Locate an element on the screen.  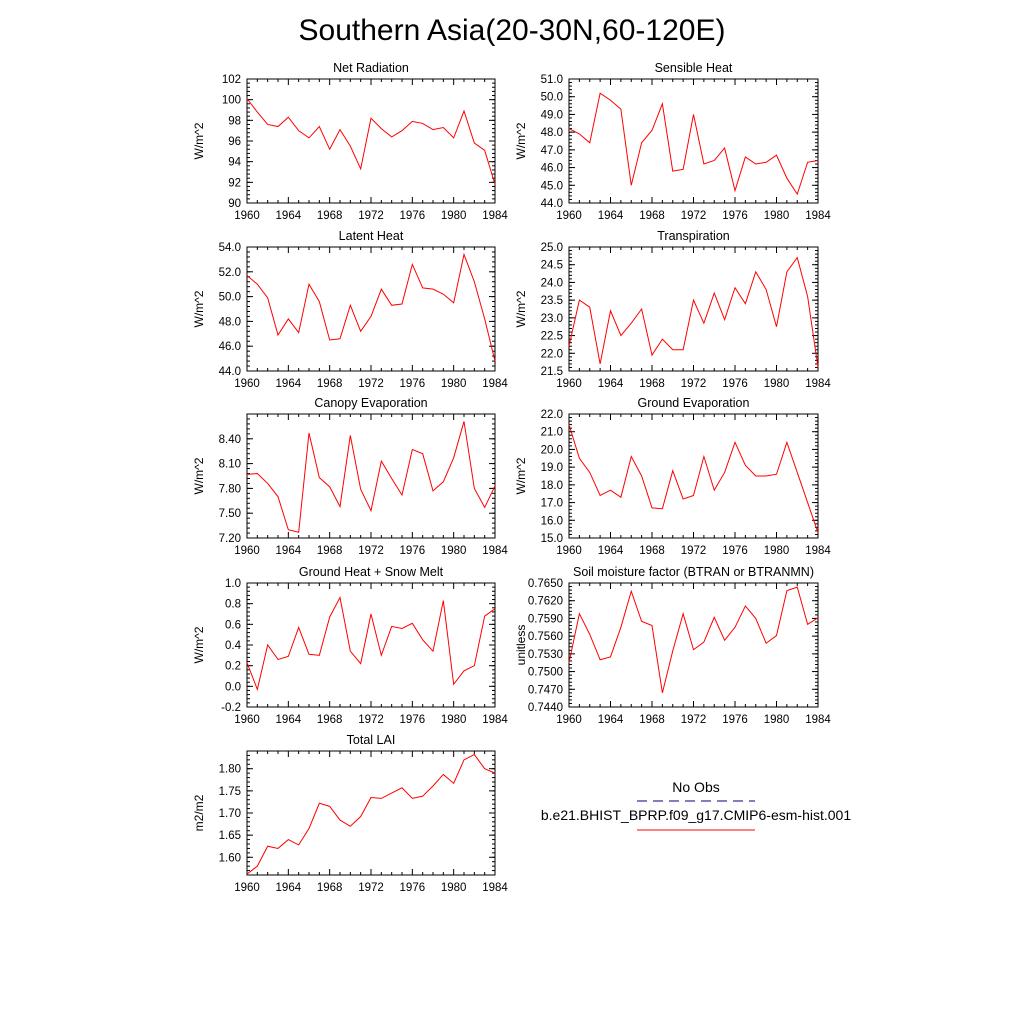
y-tick-label: 0.7560 is located at coordinates (545, 637).